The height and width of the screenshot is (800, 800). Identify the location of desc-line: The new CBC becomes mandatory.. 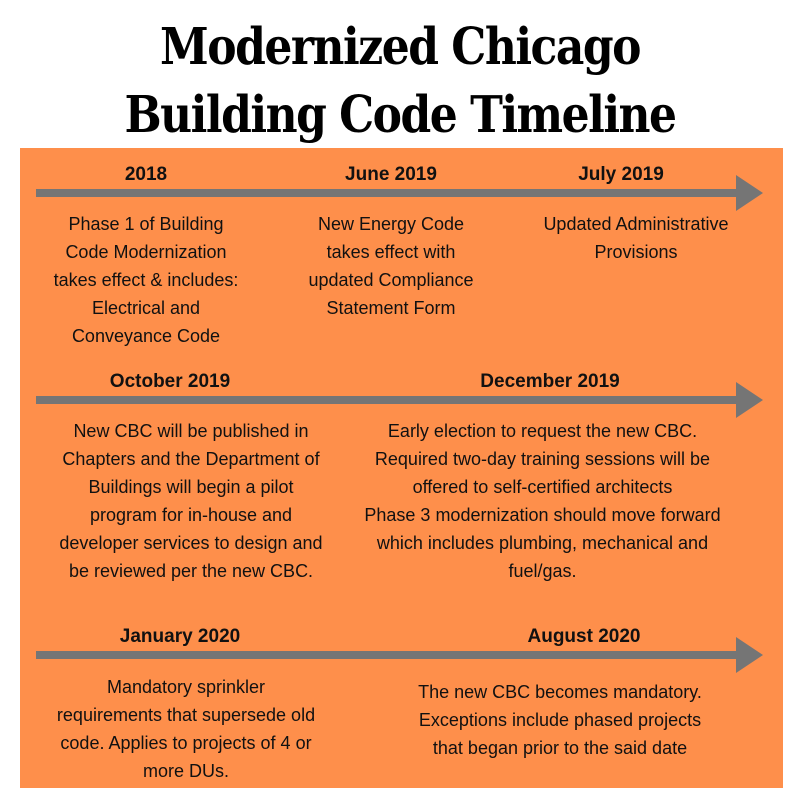
(560, 692).